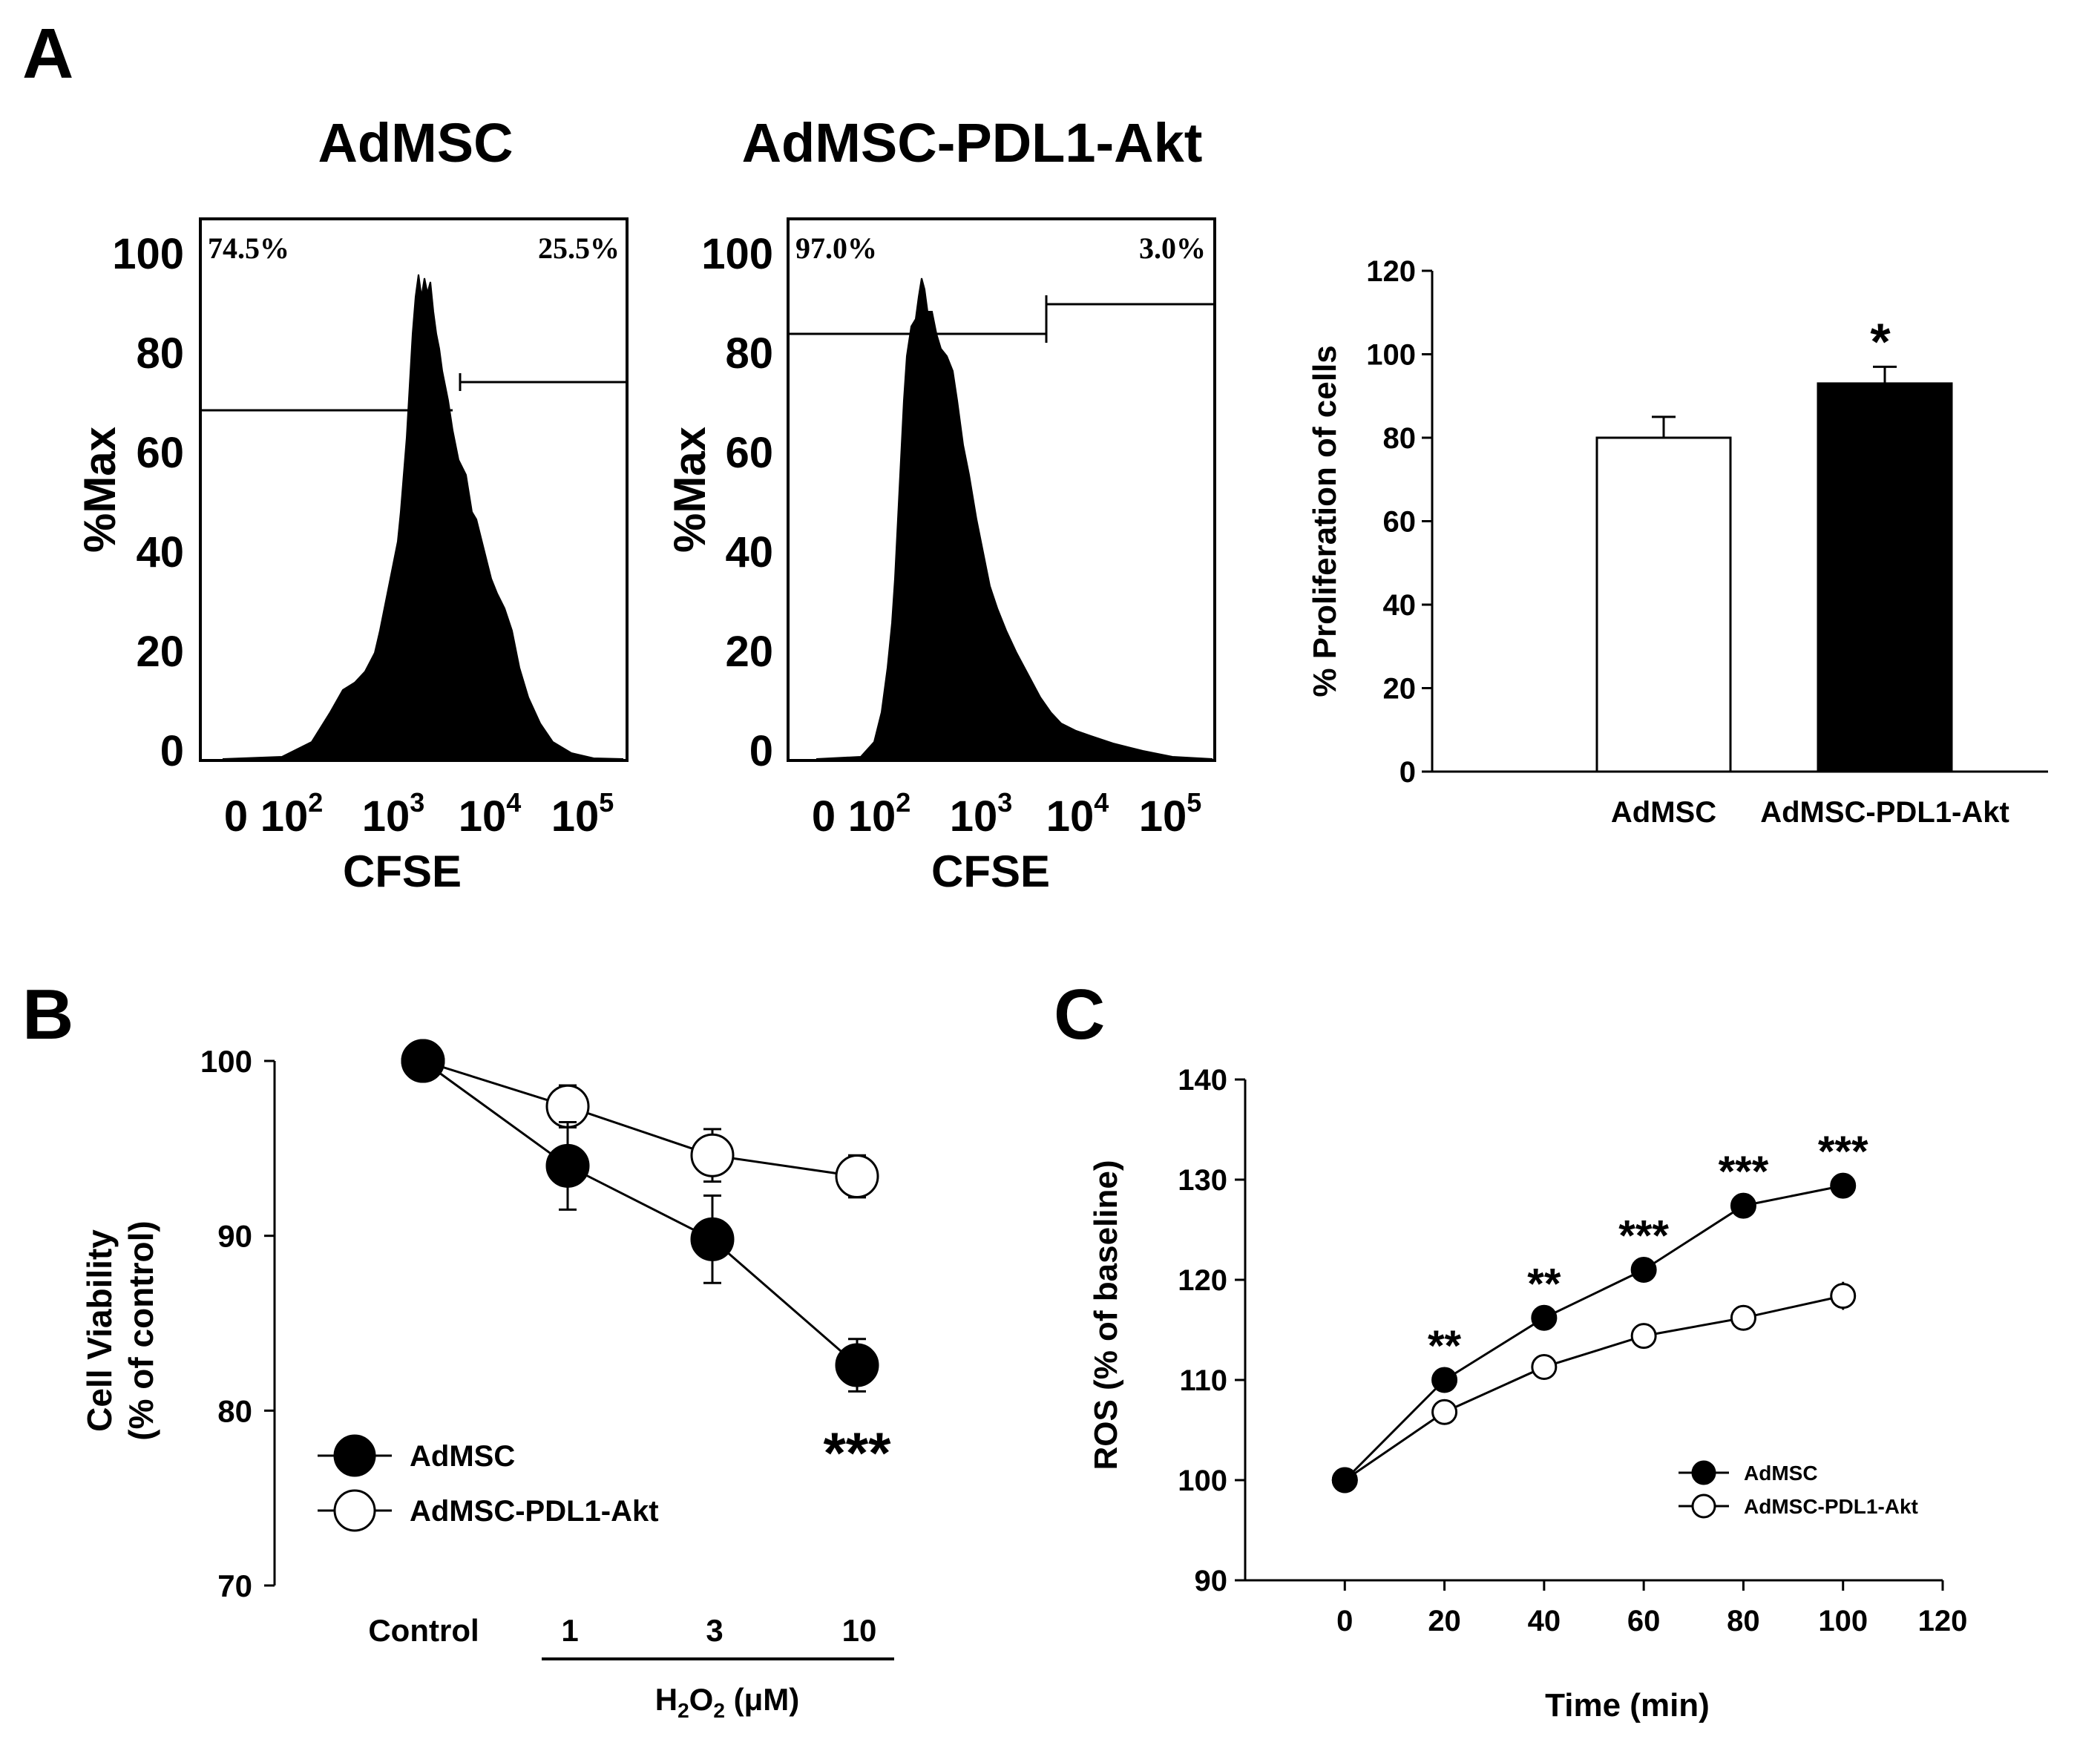 The image size is (2100, 1745). What do you see at coordinates (1080, 1014) in the screenshot?
I see `panel-label-c: C` at bounding box center [1080, 1014].